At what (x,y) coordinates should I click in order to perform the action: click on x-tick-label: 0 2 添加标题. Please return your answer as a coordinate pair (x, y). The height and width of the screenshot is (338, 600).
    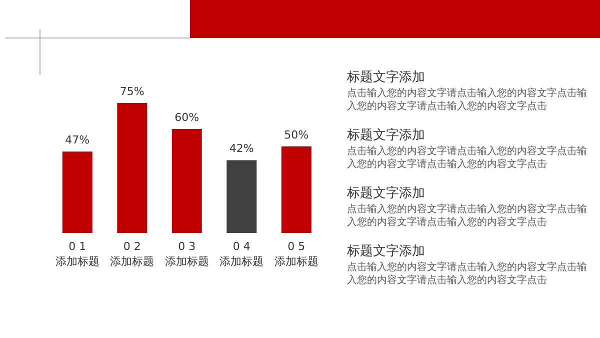
    Looking at the image, I should click on (132, 254).